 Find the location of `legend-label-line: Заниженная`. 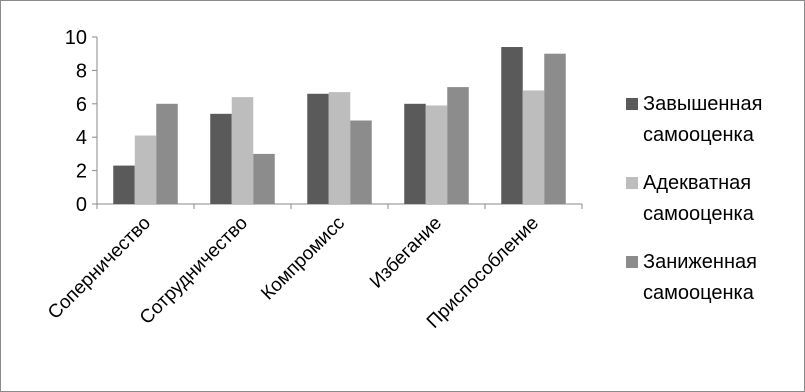

legend-label-line: Заниженная is located at coordinates (700, 262).